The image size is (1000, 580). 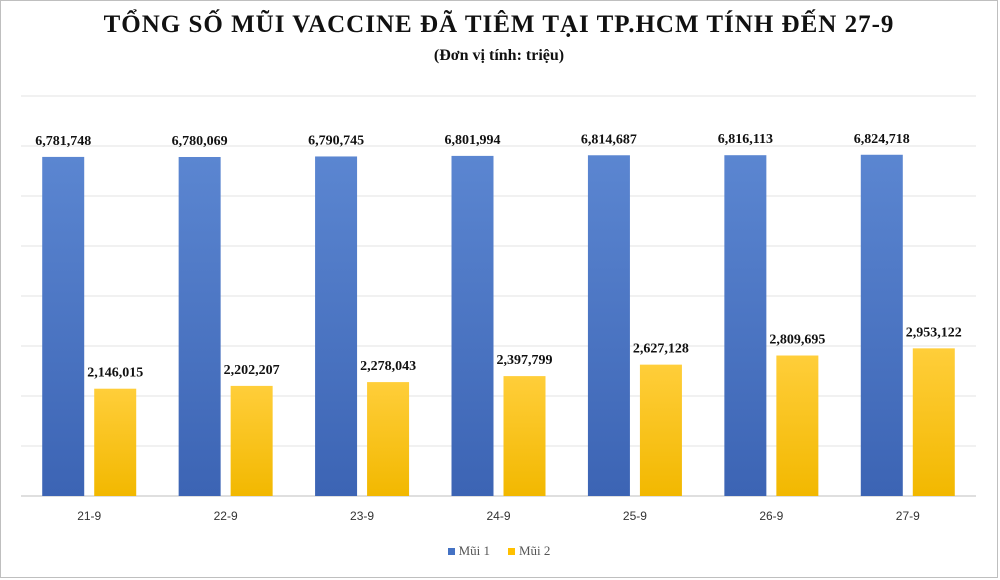 What do you see at coordinates (745, 139) in the screenshot?
I see `data-label-series-1-26-9: 6,816,113` at bounding box center [745, 139].